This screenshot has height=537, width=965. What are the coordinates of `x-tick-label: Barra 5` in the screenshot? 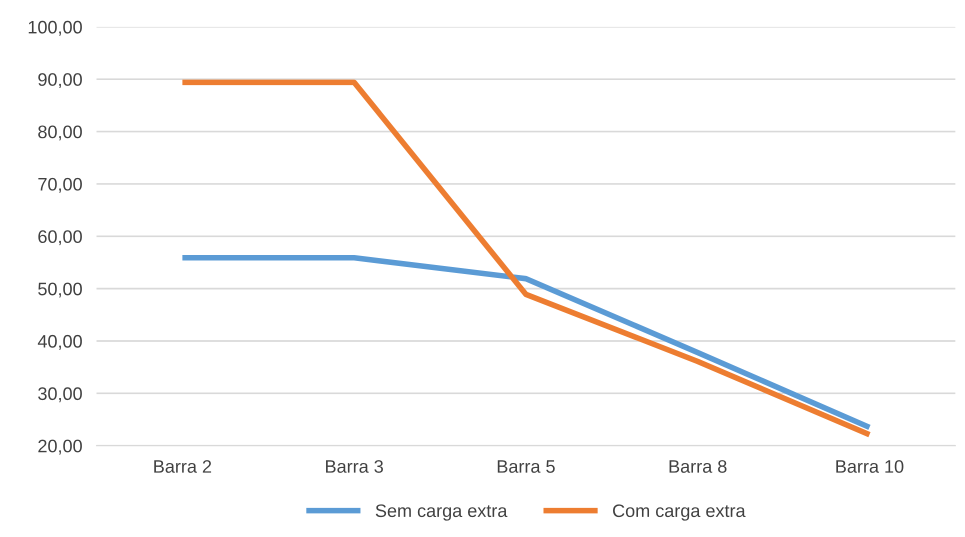 It's located at (526, 466).